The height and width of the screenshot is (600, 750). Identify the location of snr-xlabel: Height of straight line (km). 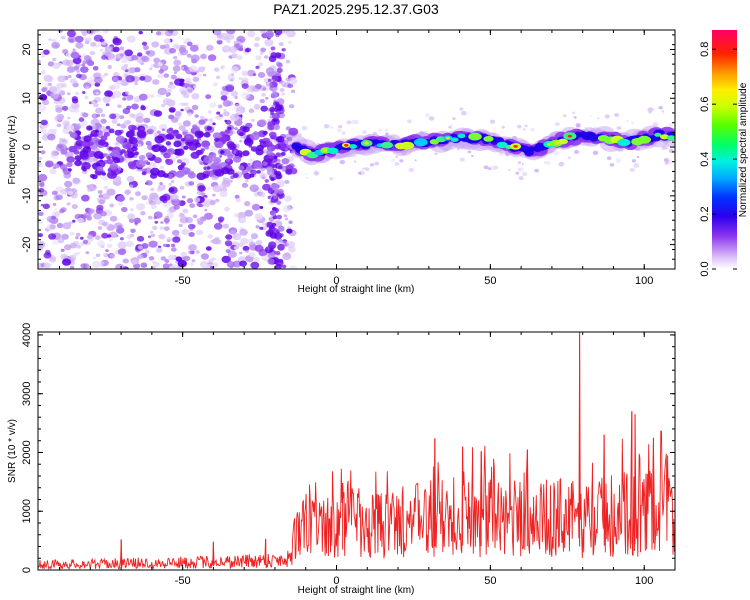
(356, 590).